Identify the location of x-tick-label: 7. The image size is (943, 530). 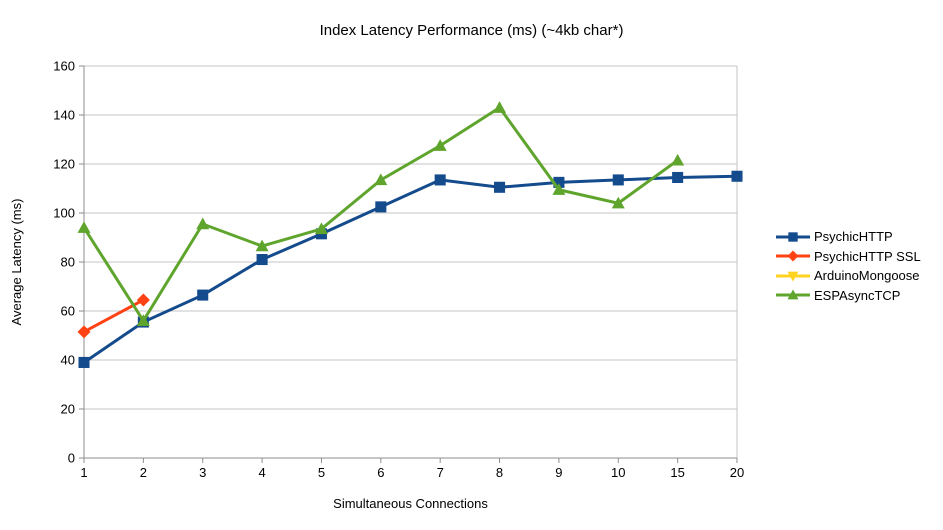
(440, 472).